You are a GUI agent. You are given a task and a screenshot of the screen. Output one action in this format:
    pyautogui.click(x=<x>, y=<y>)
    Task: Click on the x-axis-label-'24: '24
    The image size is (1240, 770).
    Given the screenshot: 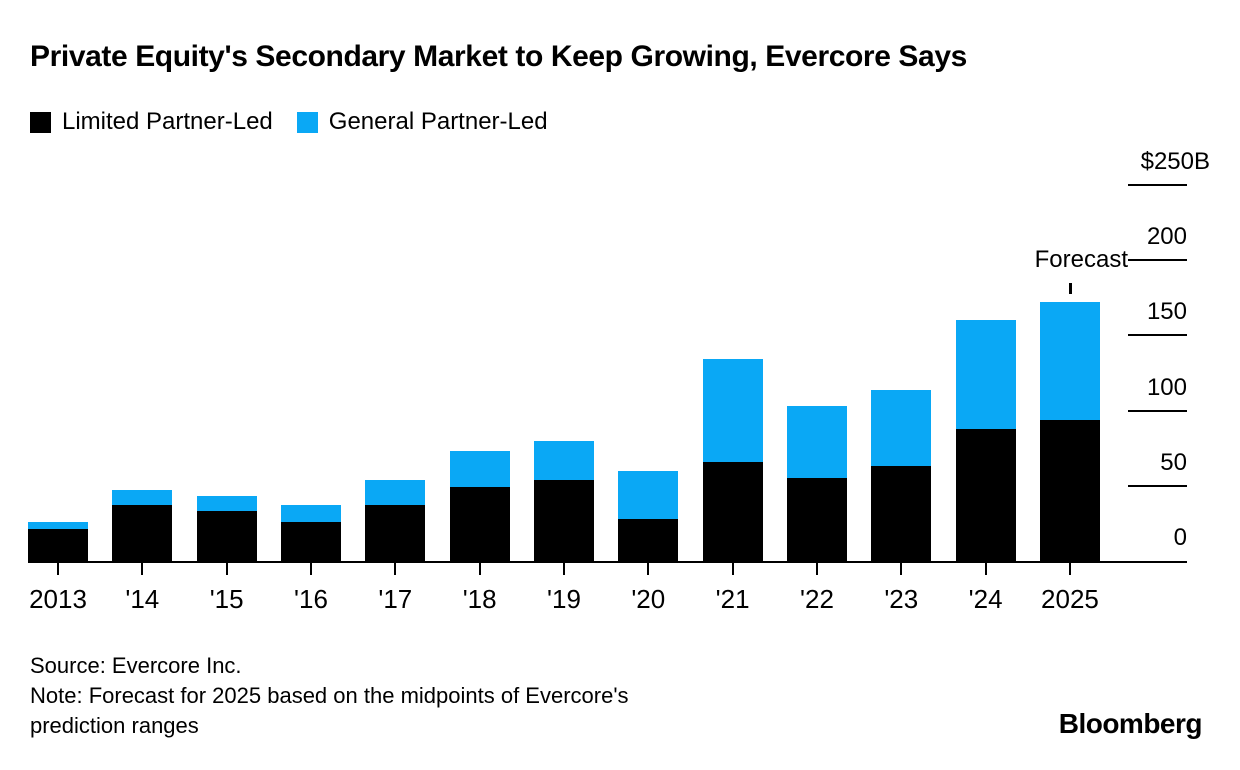 What is the action you would take?
    pyautogui.click(x=985, y=599)
    